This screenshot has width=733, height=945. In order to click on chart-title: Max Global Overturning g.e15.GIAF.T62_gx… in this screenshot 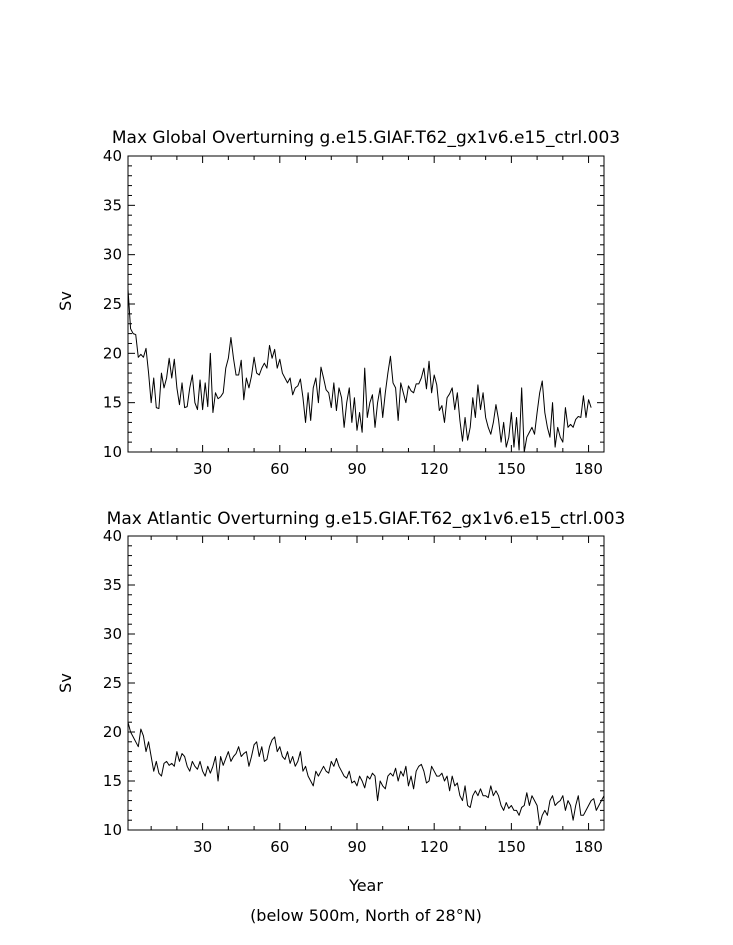, I will do `click(366, 138)`.